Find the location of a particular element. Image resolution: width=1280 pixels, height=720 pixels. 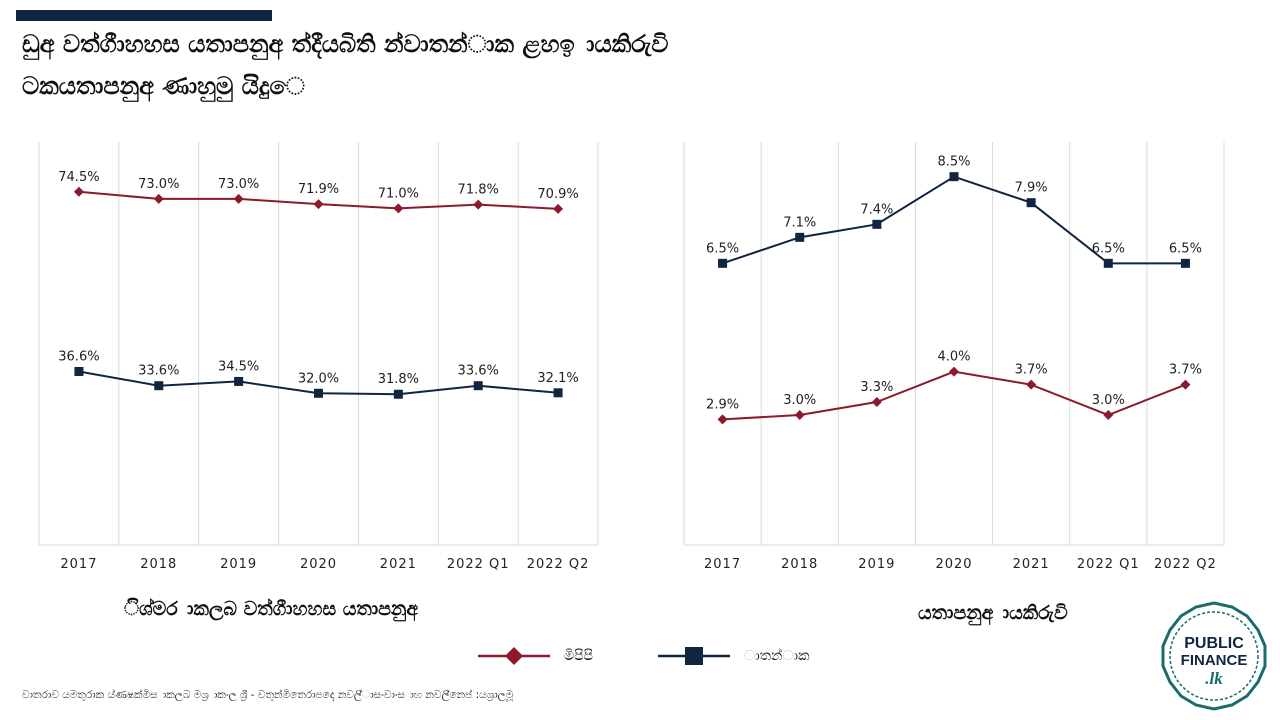

svg-text: .lk is located at coordinates (1214, 678).